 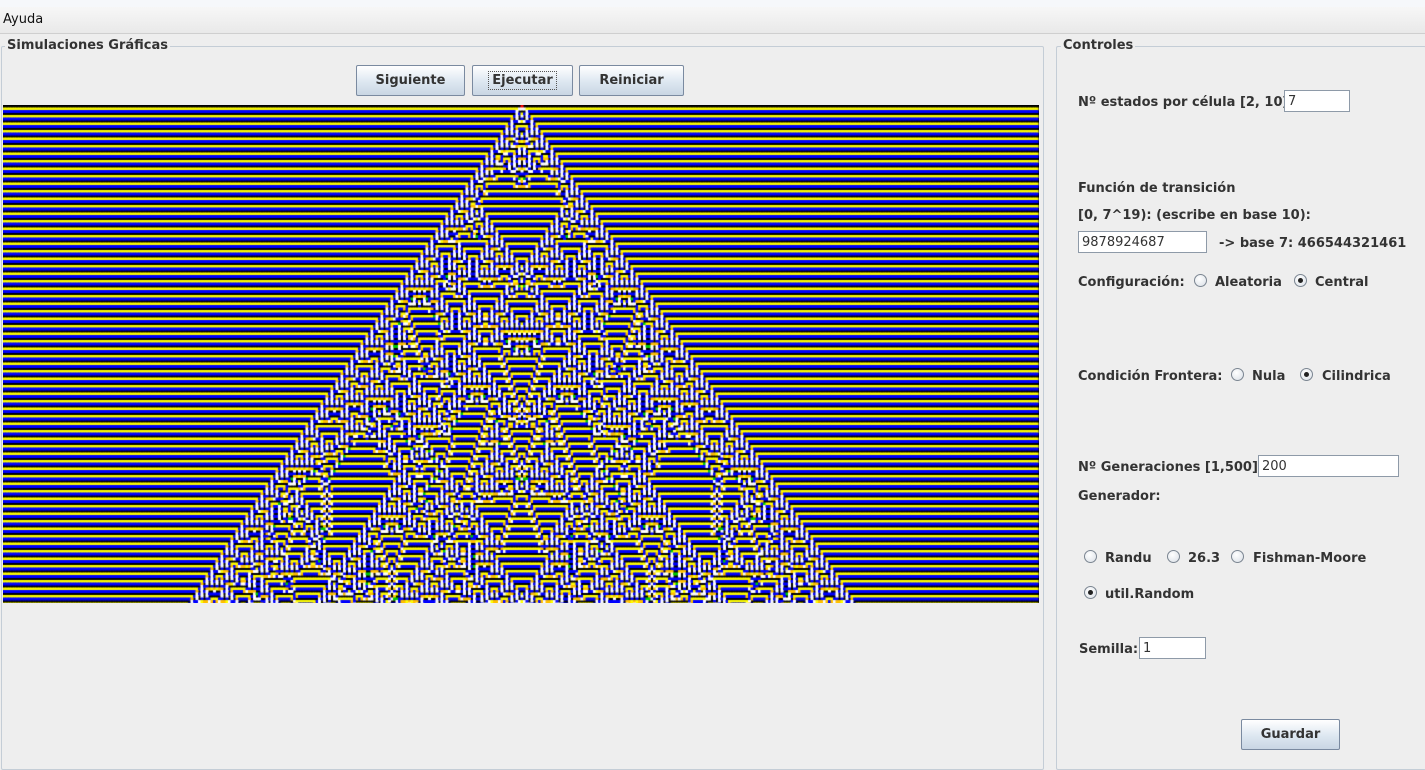 I want to click on generations-input, so click(x=1328, y=466).